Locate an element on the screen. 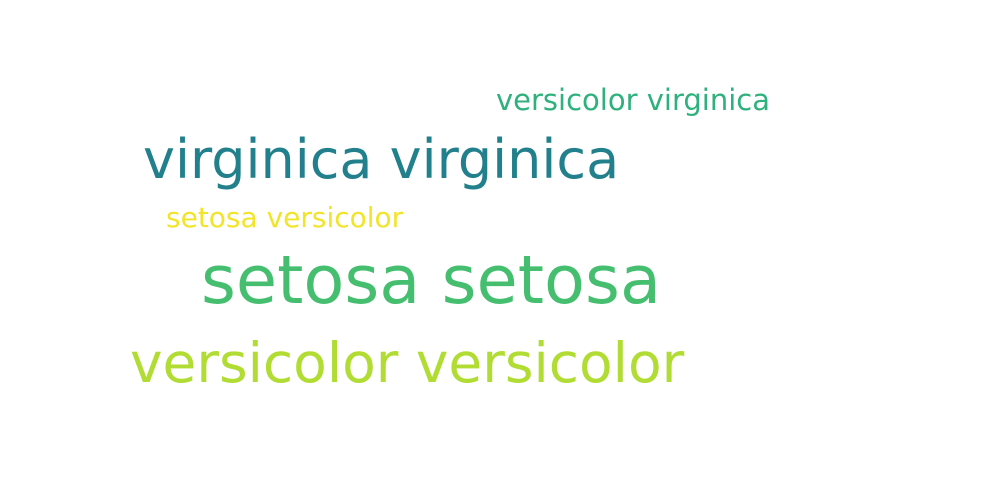 This screenshot has height=500, width=1000. word-setosa-versicolor: setosa versicolor is located at coordinates (285, 217).